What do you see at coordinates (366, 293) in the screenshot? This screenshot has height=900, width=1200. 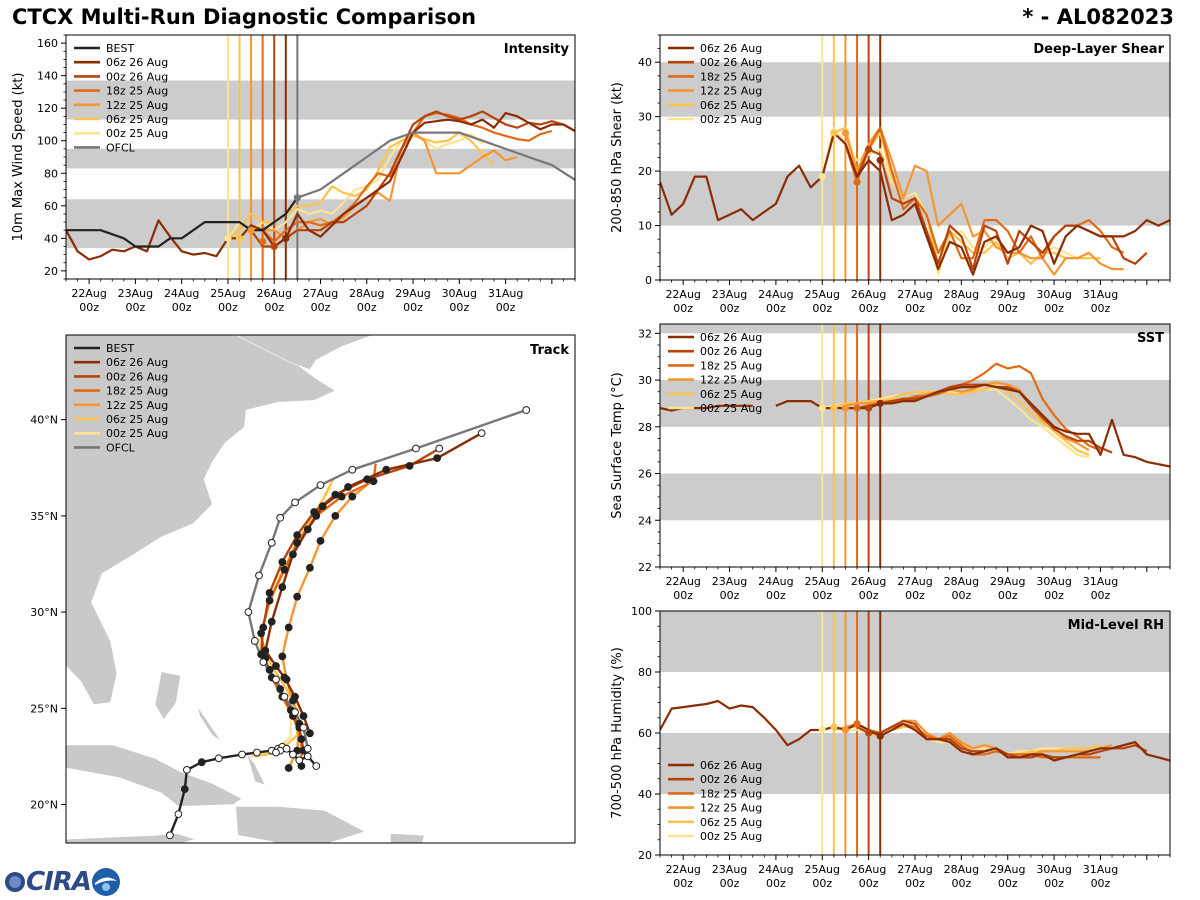 I see `intensity-x-tick-label: 28Aug` at bounding box center [366, 293].